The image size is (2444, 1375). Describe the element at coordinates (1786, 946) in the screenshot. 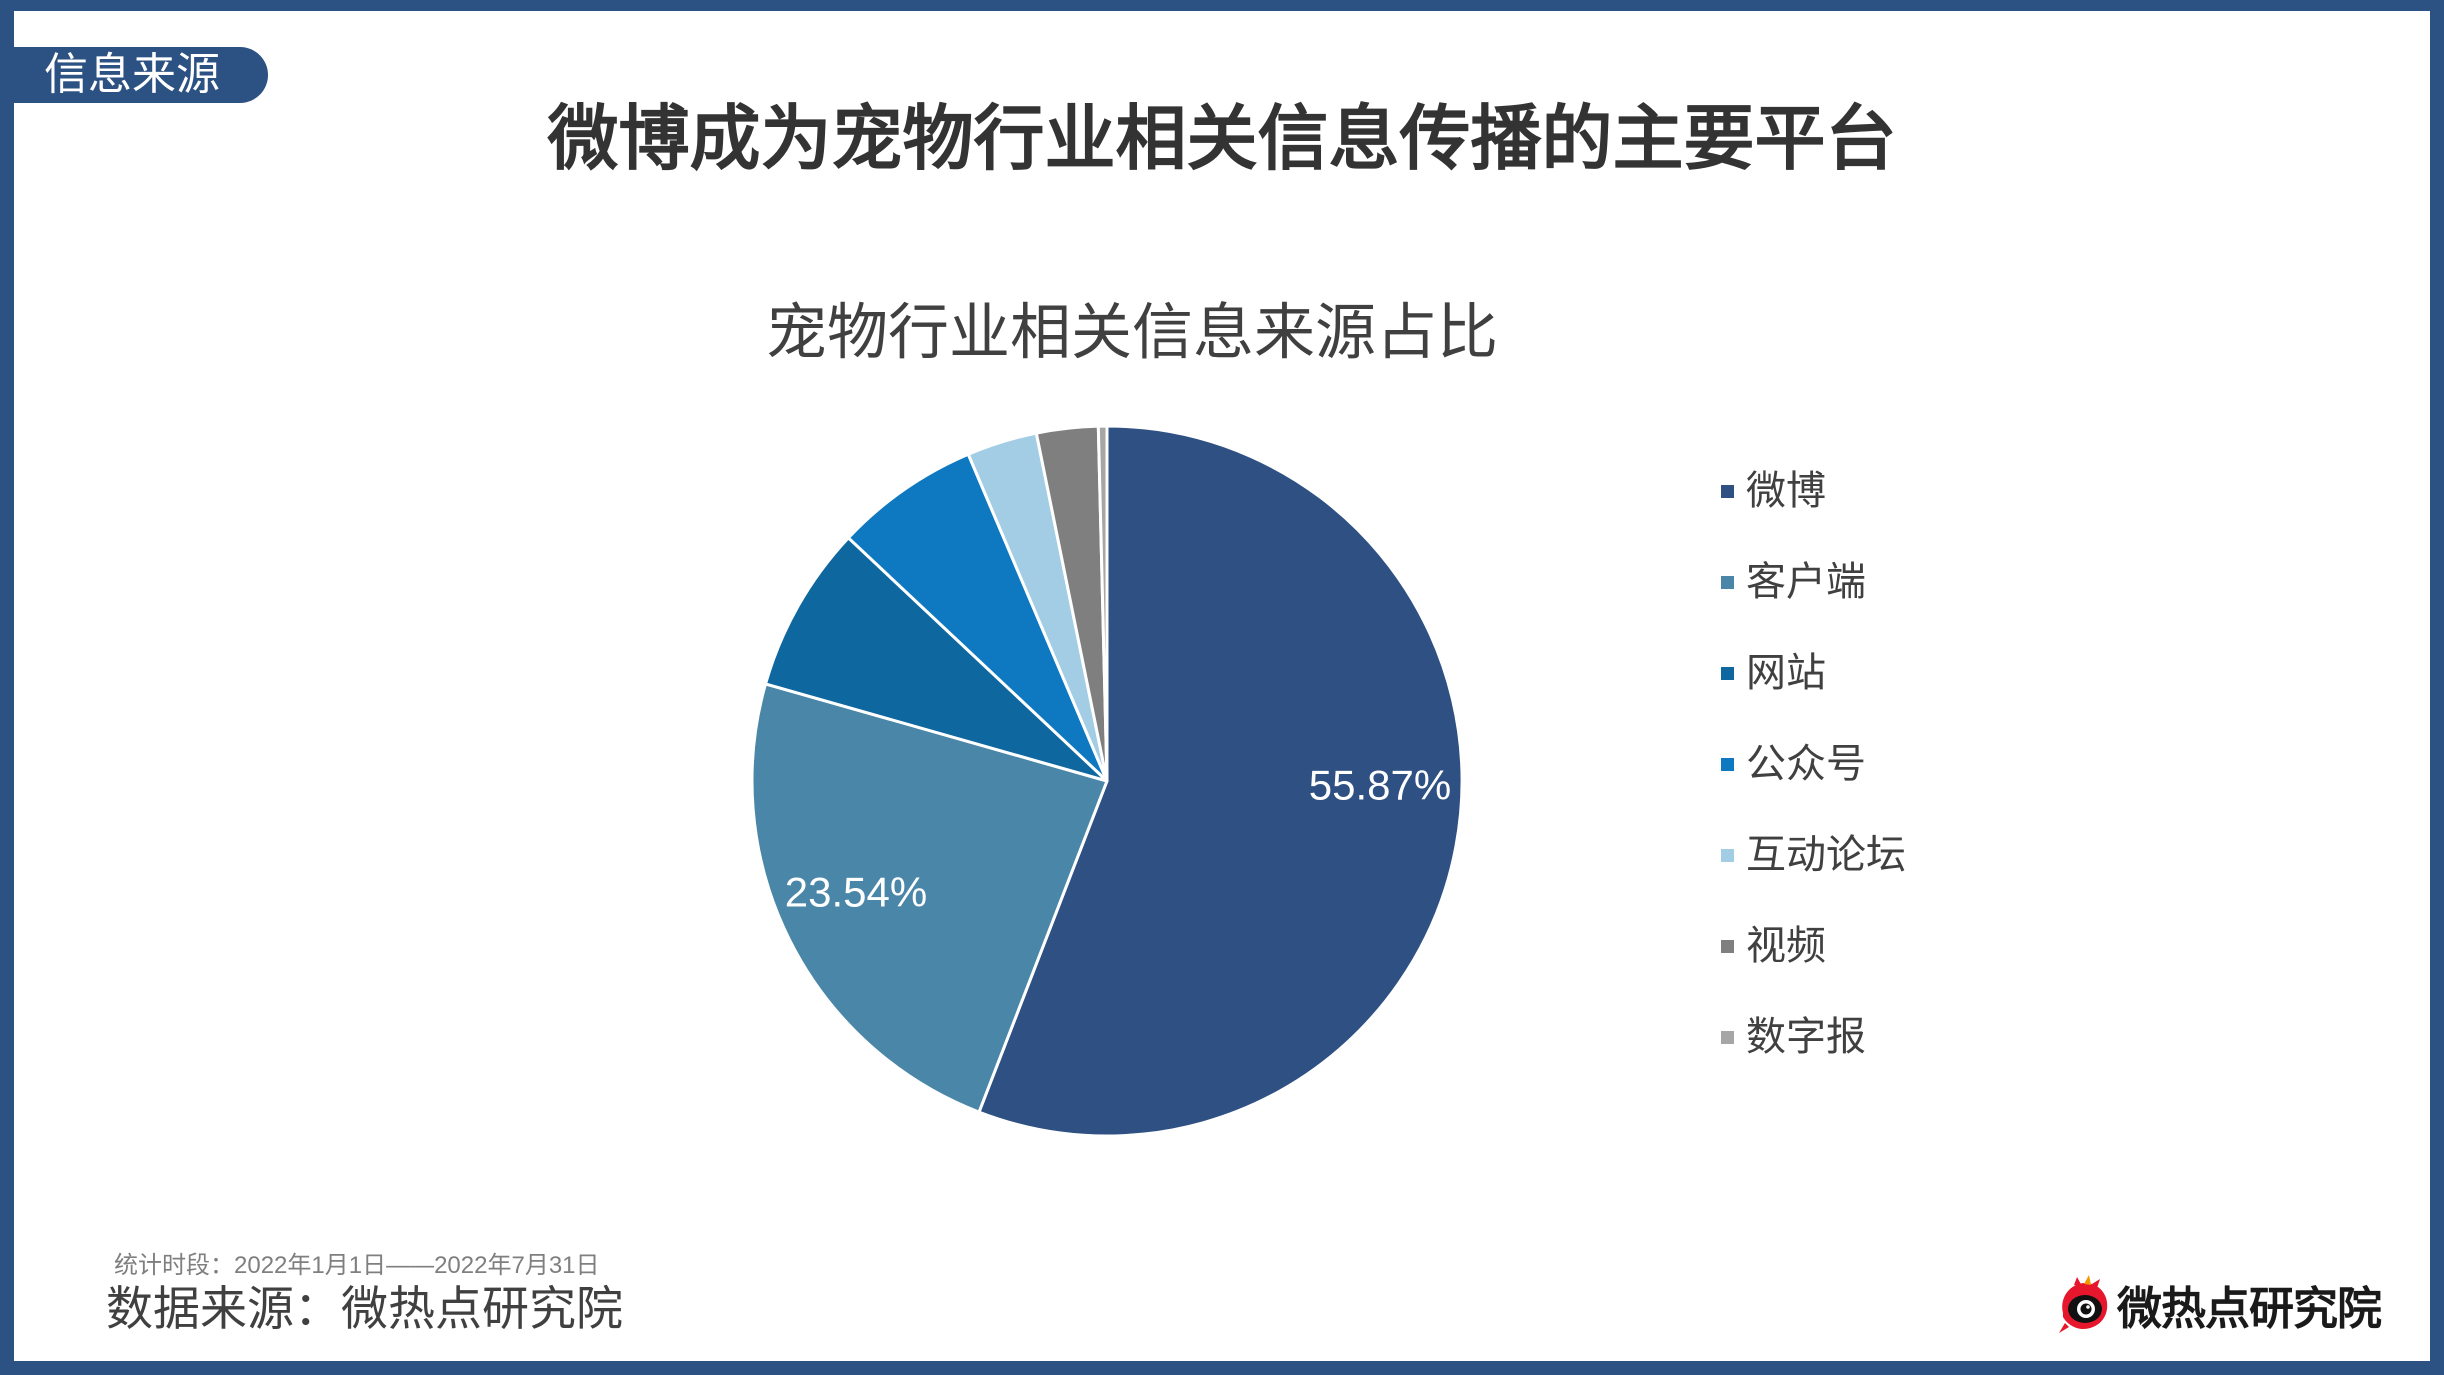

I see `legend-label: 视频` at that location.